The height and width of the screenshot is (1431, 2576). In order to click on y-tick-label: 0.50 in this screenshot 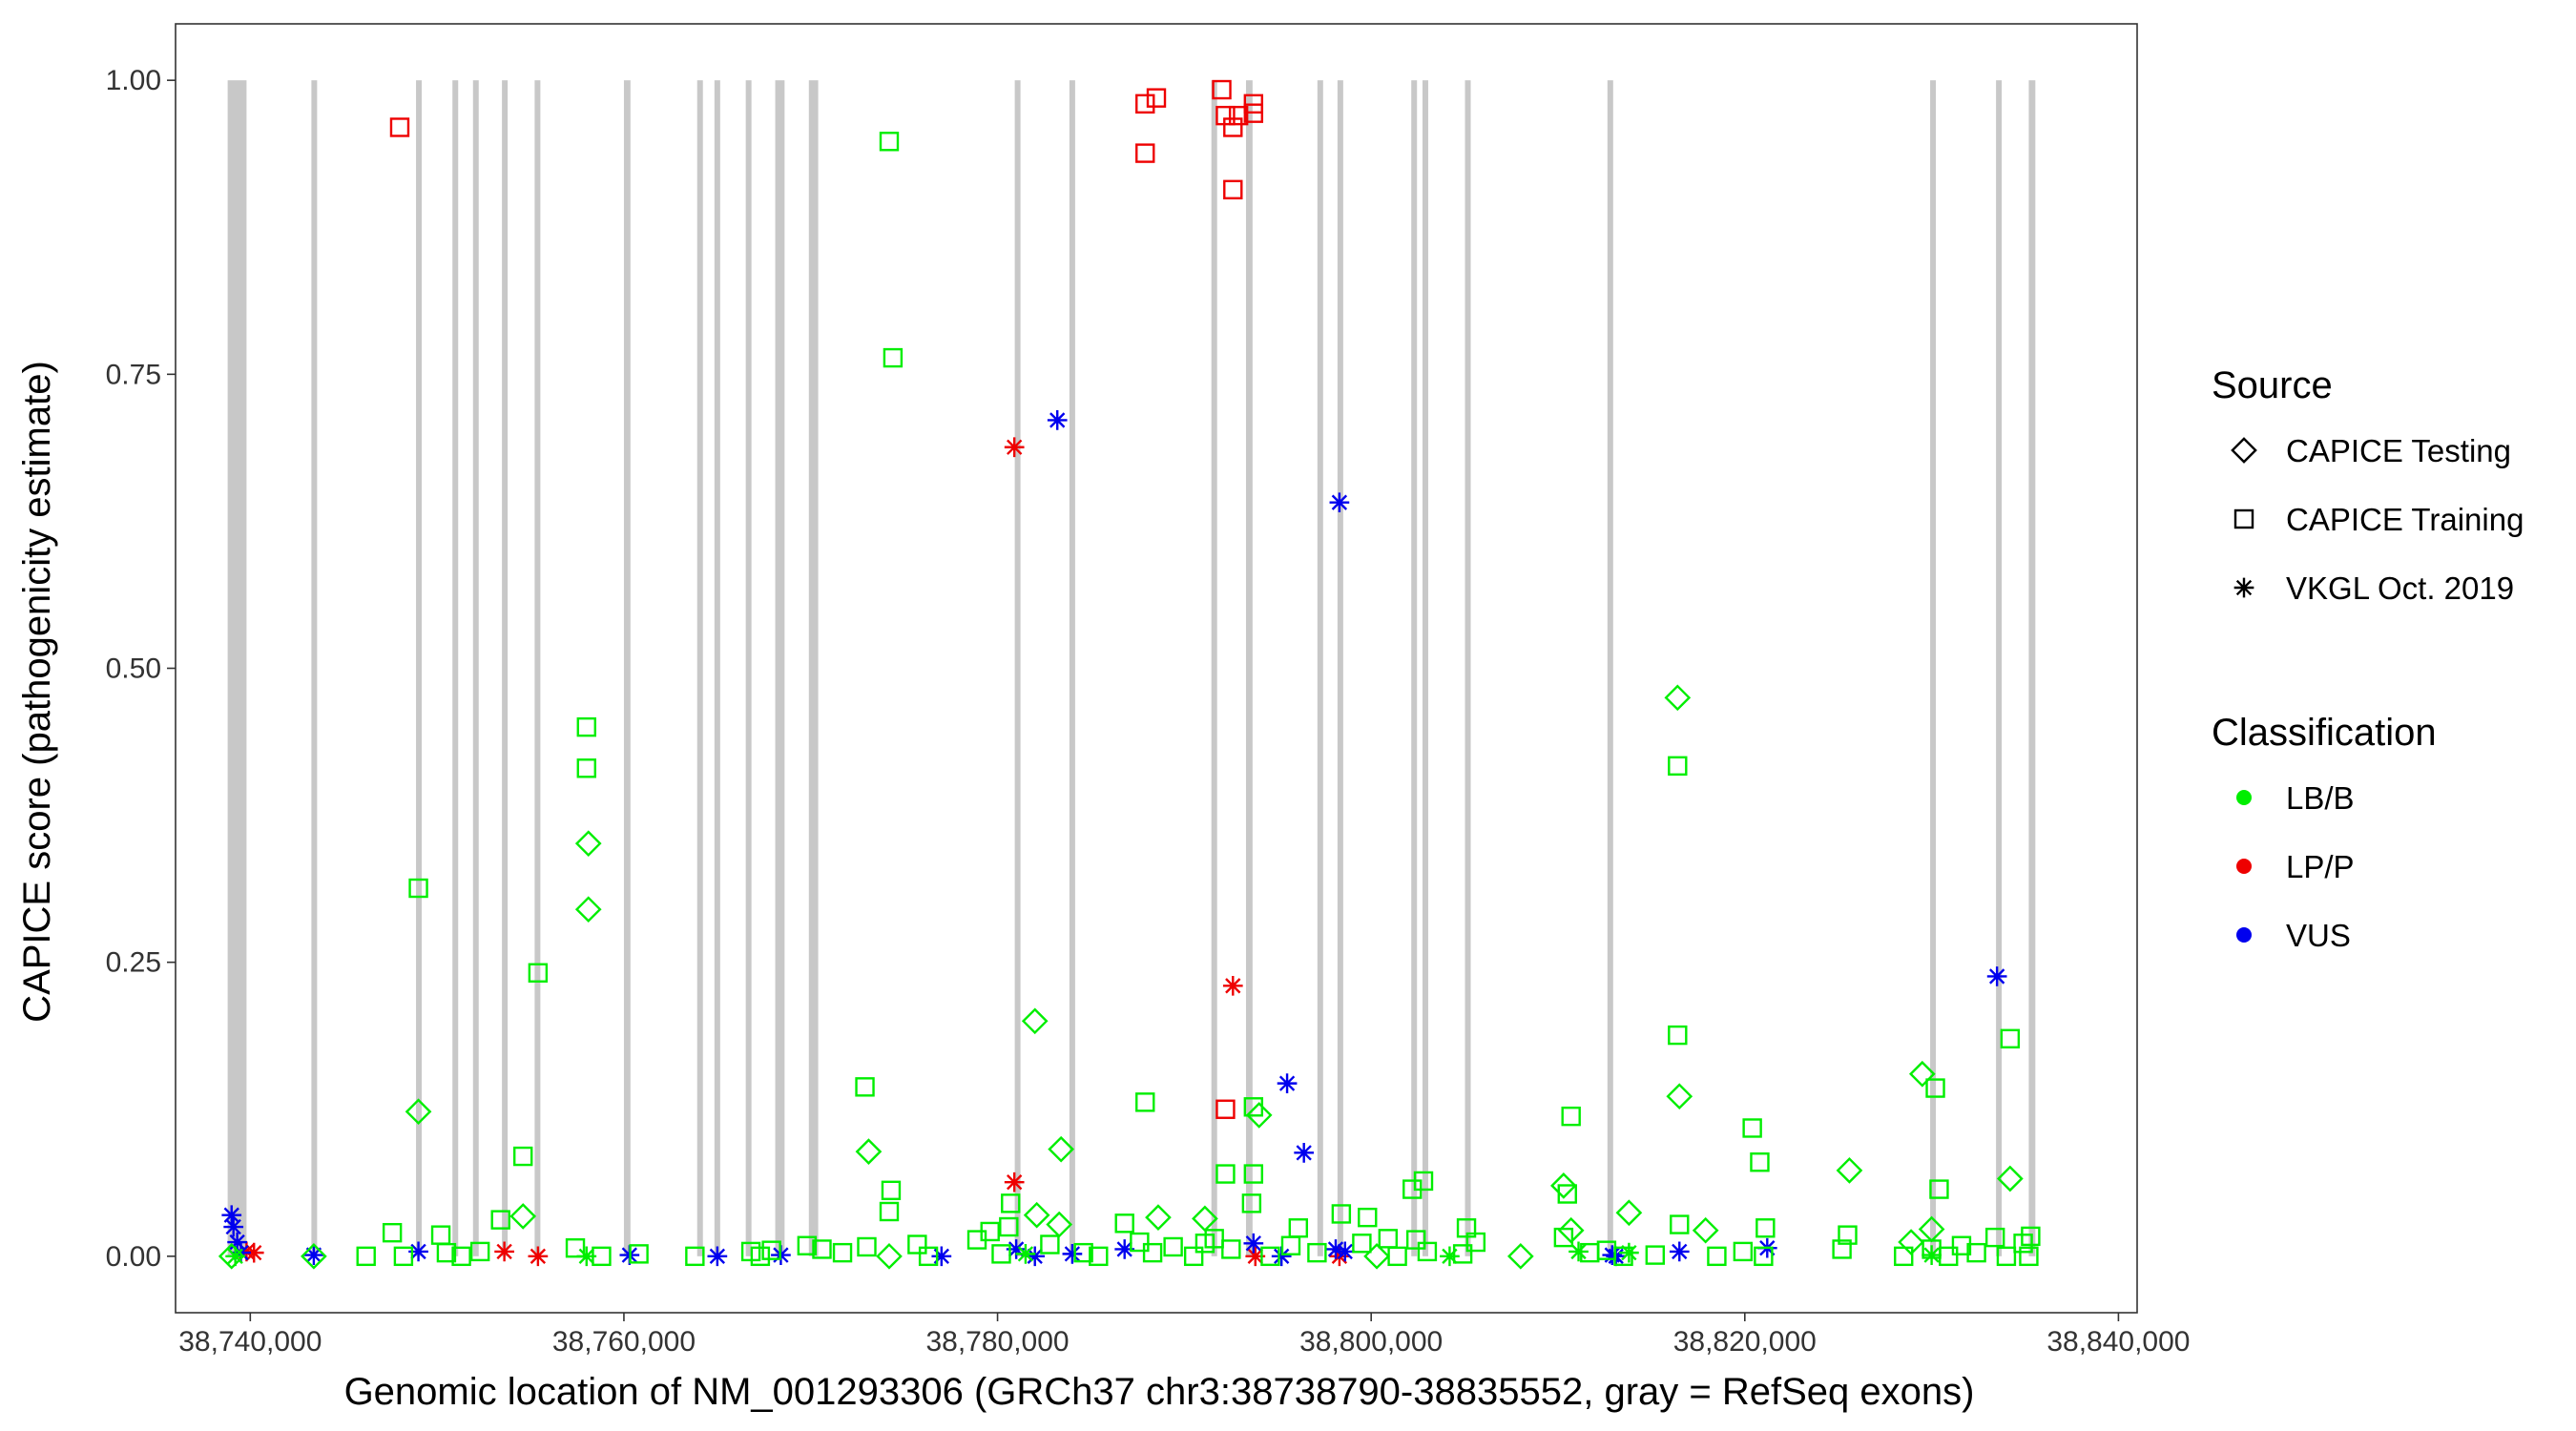, I will do `click(133, 669)`.